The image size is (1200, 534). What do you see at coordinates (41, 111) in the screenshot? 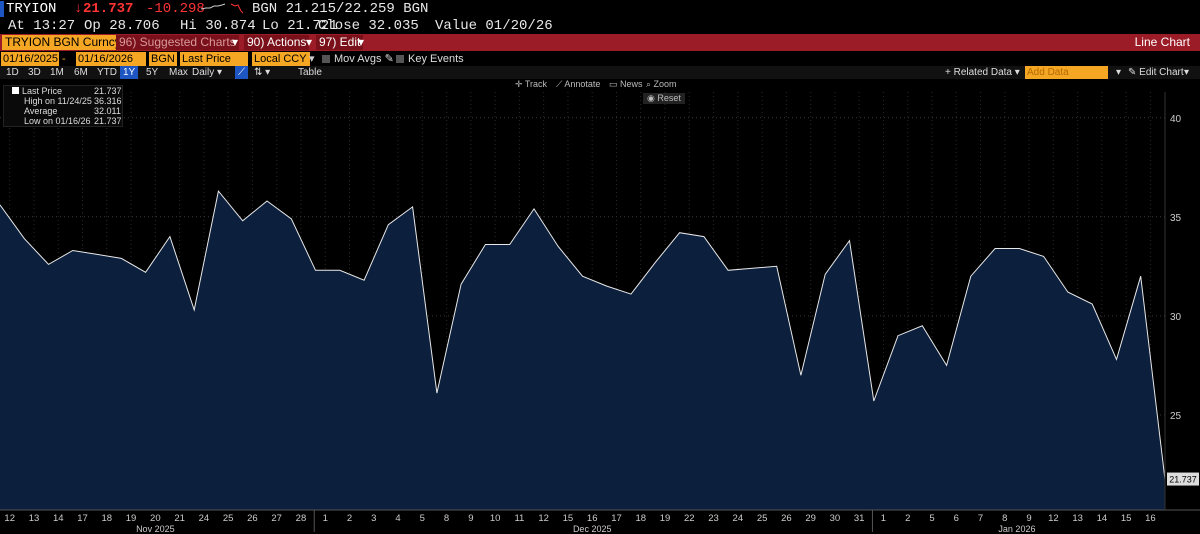
I see `legend-avg-label: Average` at bounding box center [41, 111].